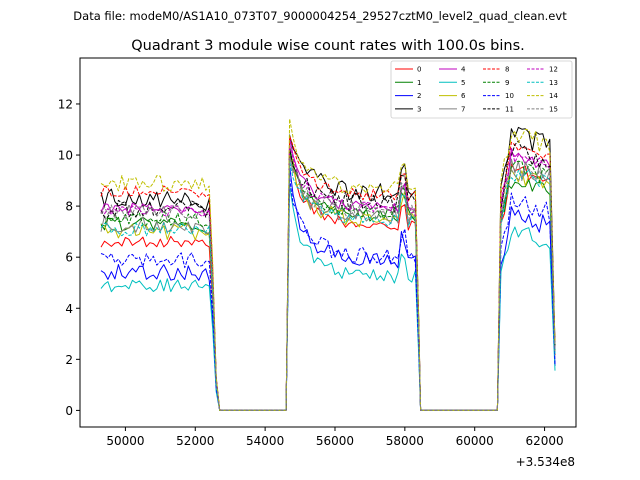 The image size is (640, 480). What do you see at coordinates (463, 109) in the screenshot?
I see `legend-label-7: 7` at bounding box center [463, 109].